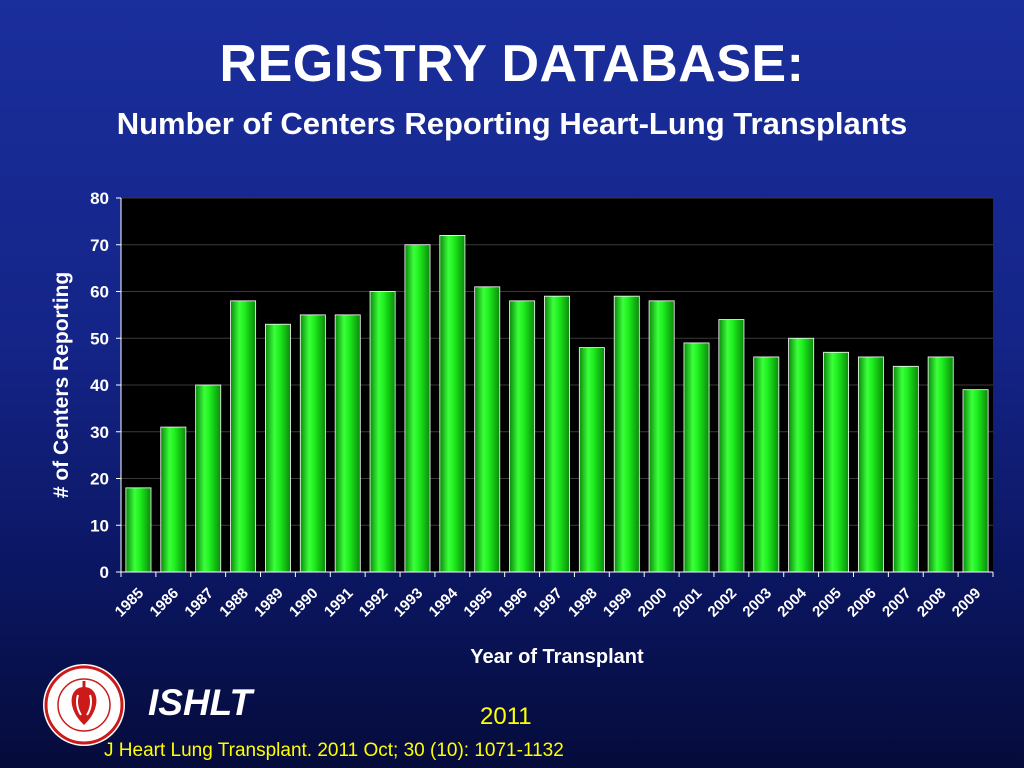 Image resolution: width=1024 pixels, height=768 pixels. I want to click on bar-2006, so click(870, 464).